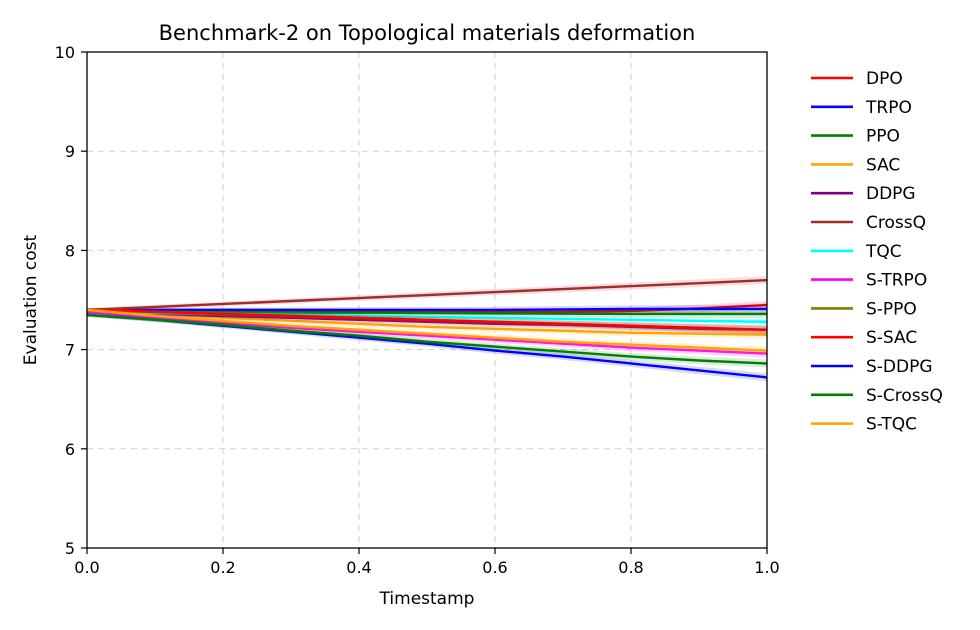  I want to click on series-lines, so click(427, 329).